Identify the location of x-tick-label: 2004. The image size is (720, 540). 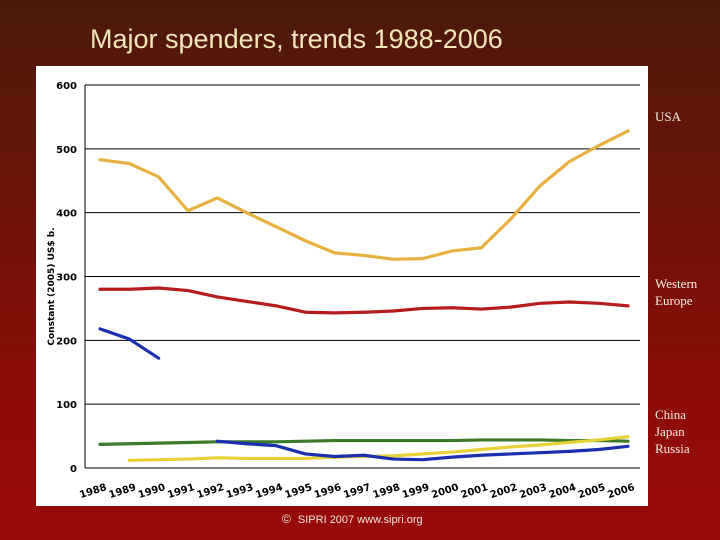
(563, 491).